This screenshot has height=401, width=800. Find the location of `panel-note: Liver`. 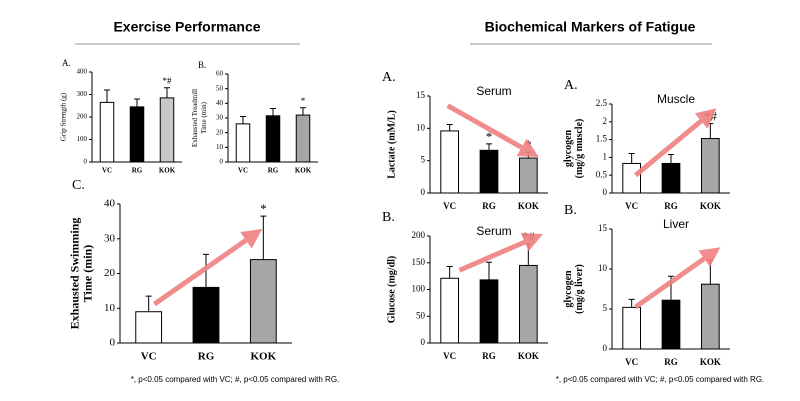

panel-note: Liver is located at coordinates (676, 224).